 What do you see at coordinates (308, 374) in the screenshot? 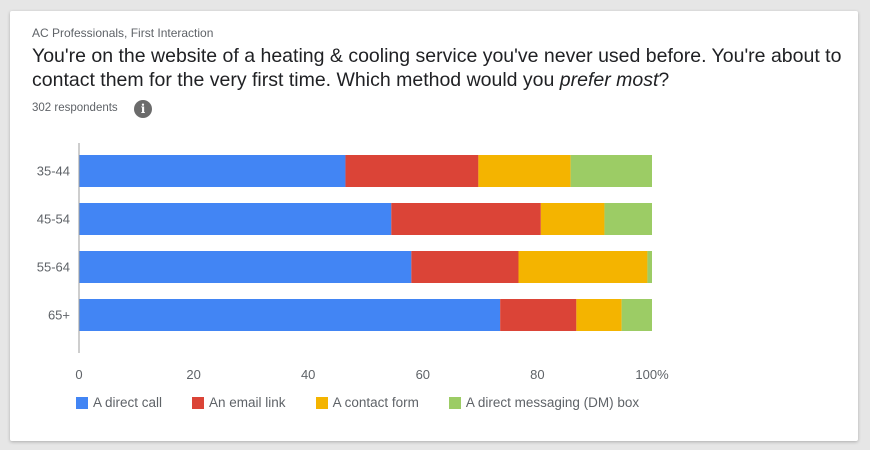
I see `x-tick-label: 40` at bounding box center [308, 374].